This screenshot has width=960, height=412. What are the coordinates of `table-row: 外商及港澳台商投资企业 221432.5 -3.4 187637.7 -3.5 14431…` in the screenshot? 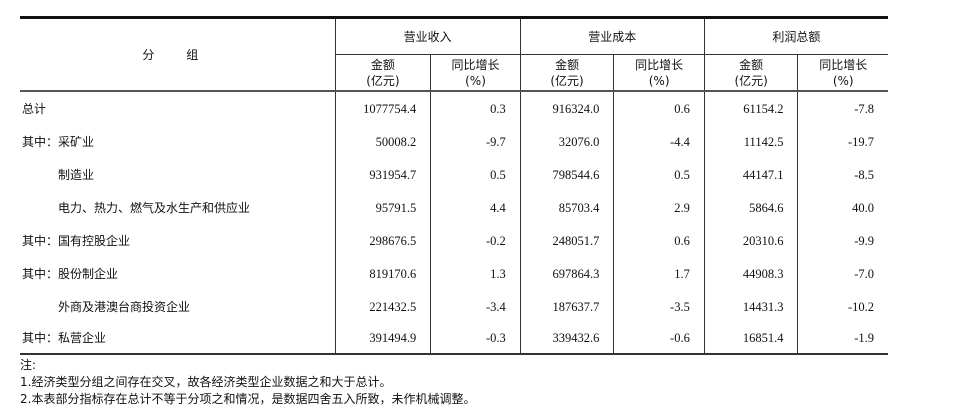 It's located at (454, 306).